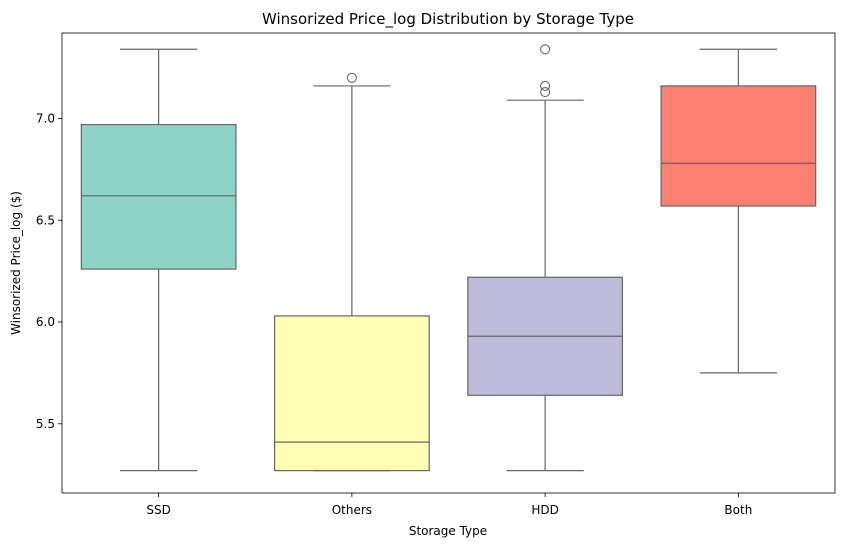 This screenshot has height=547, width=846. Describe the element at coordinates (738, 146) in the screenshot. I see `box-both` at that location.